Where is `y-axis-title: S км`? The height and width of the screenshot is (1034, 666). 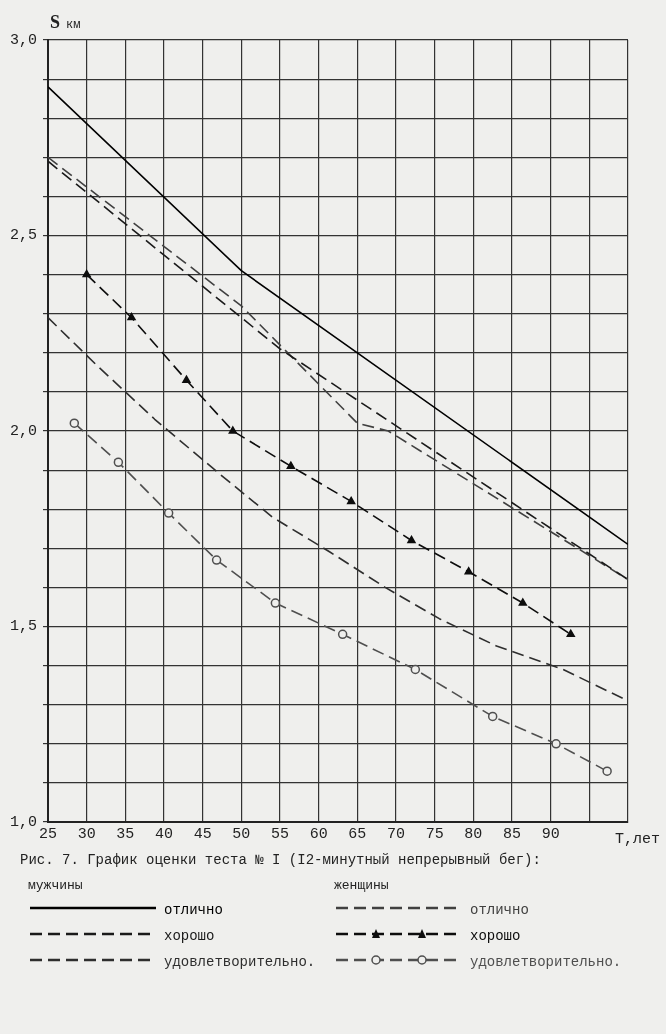 y-axis-title: S км is located at coordinates (65, 22).